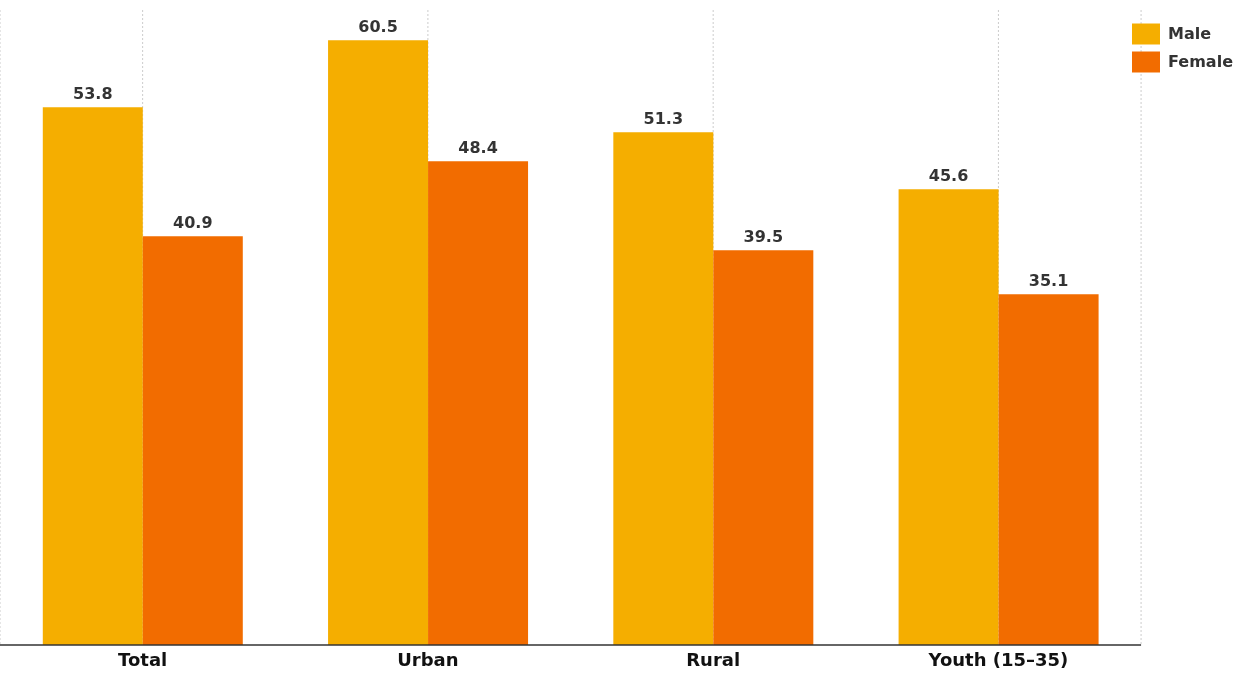  Describe the element at coordinates (763, 237) in the screenshot. I see `data-label: 39.5` at that location.